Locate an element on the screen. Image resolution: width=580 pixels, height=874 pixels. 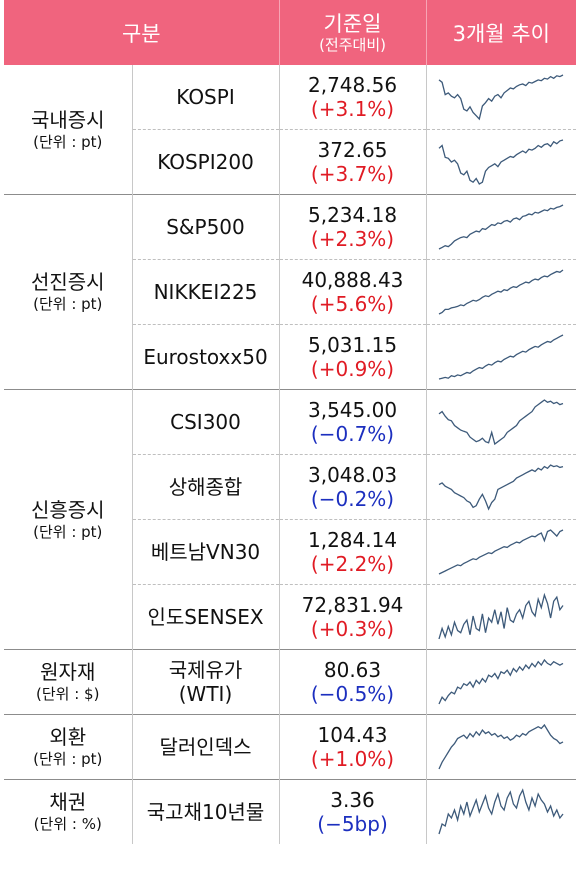
index-name-cell: 달러인덱스 is located at coordinates (206, 747).